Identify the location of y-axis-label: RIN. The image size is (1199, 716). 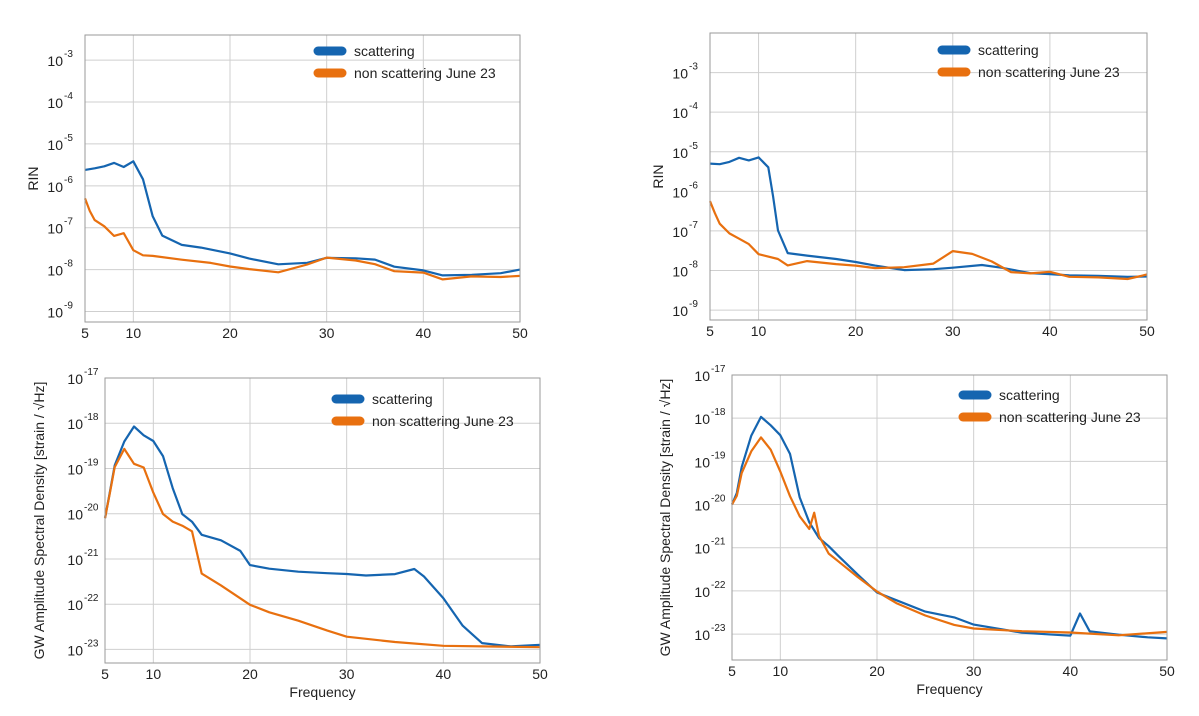
(33, 178).